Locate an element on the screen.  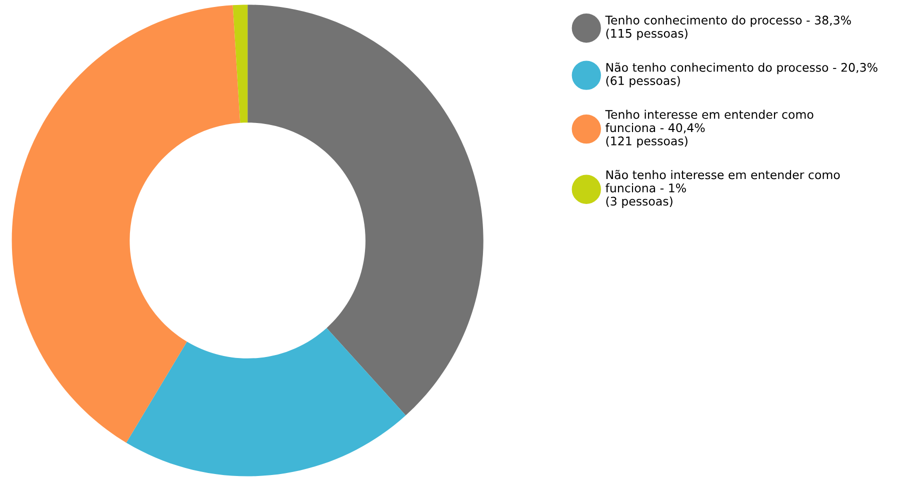
legend-label: Não tenho conhecimento do processo - 20,3% (61 pessoas) is located at coordinates (742, 75).